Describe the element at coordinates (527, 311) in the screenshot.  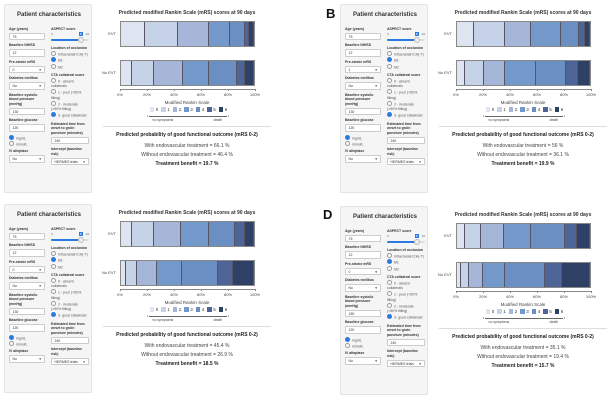
I see `legend-label: 3` at that location.